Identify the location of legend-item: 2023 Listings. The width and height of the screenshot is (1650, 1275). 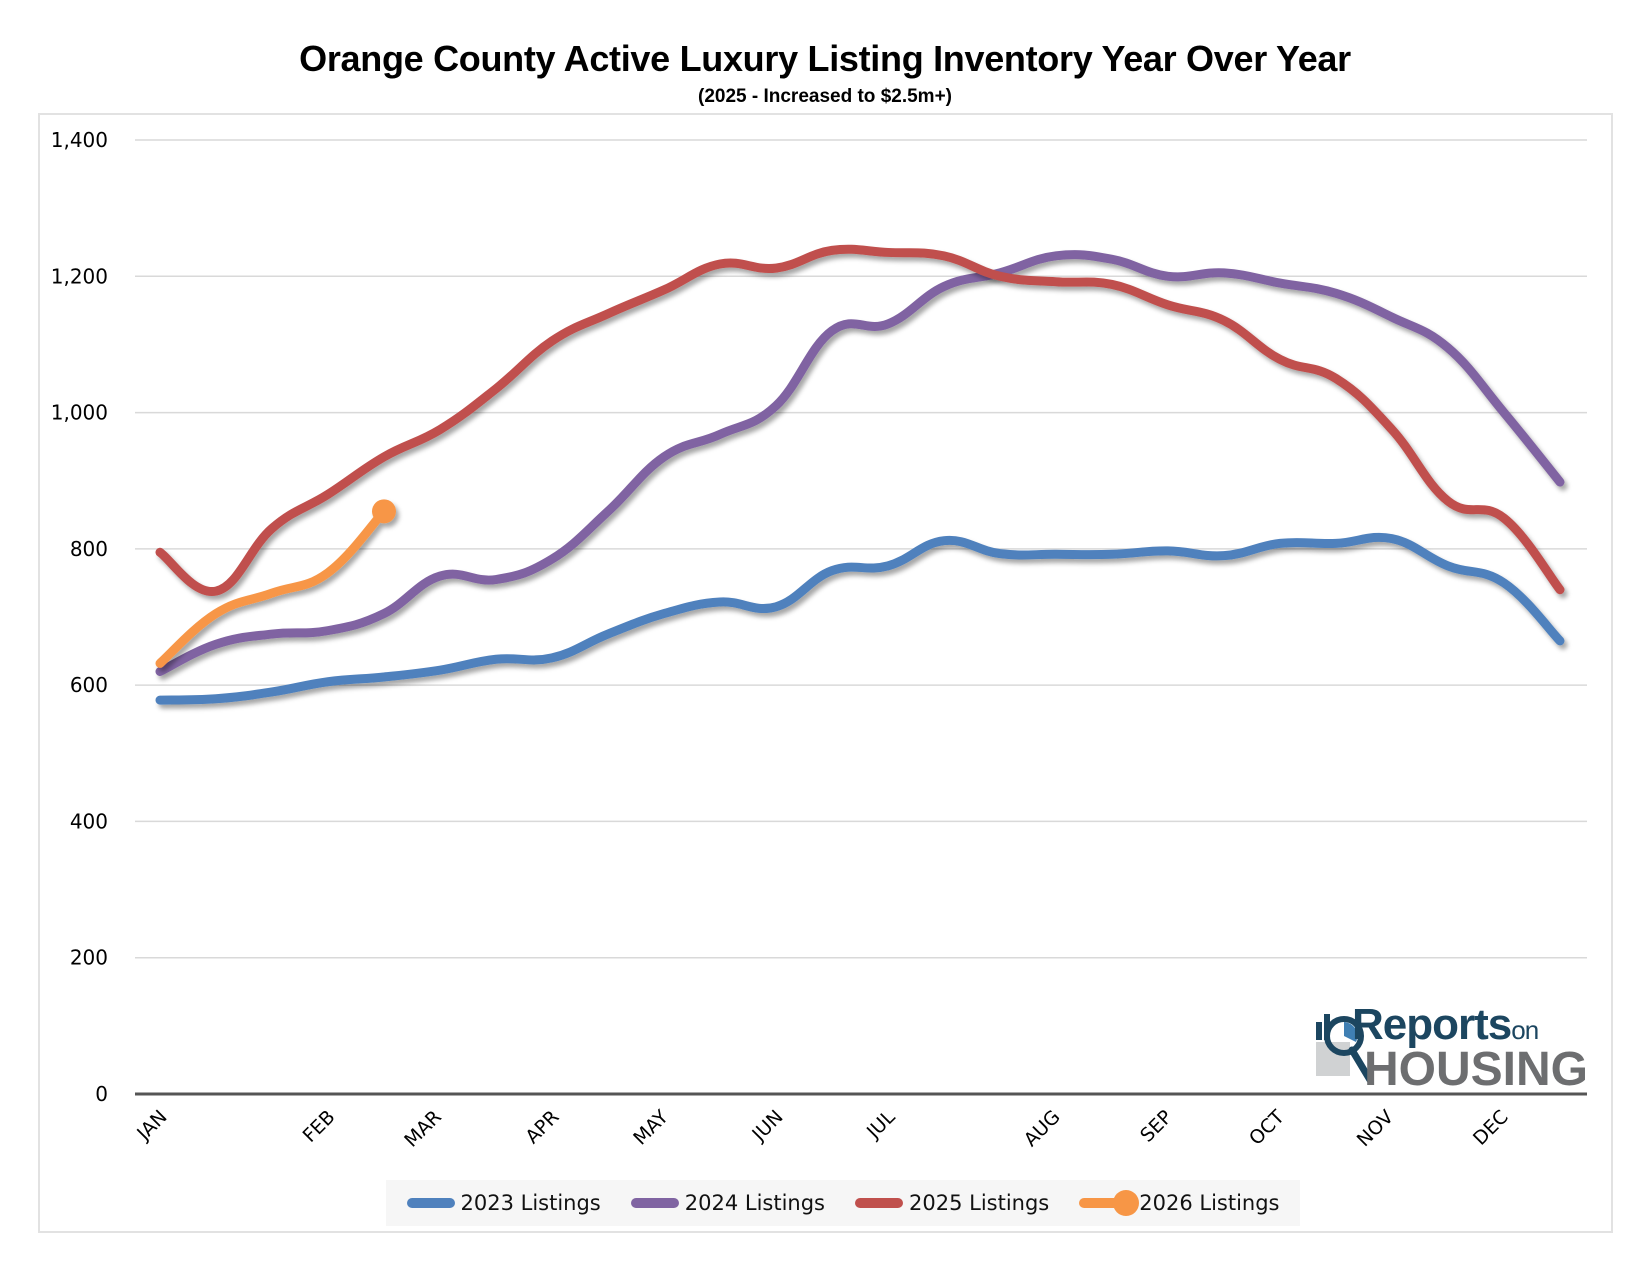
(503, 1203).